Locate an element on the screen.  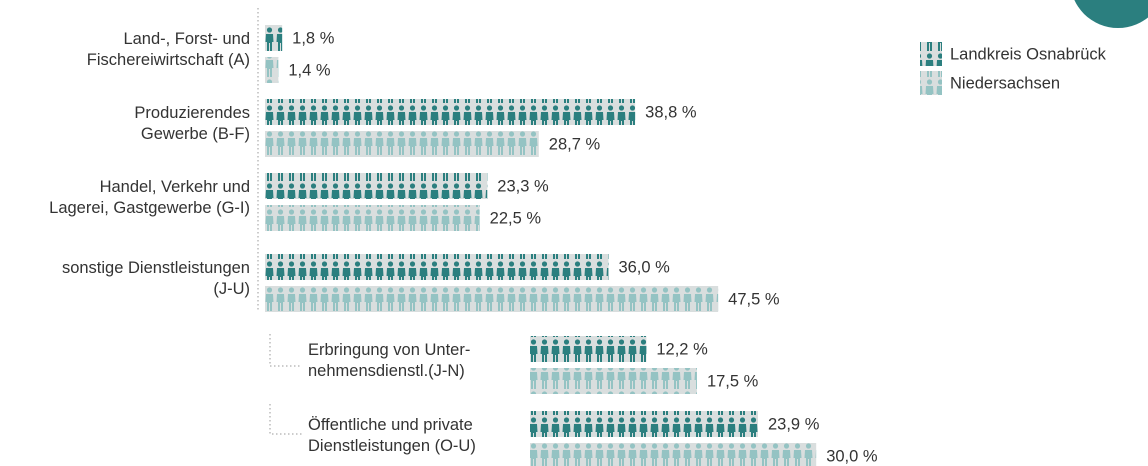
value-label: 1,4 % is located at coordinates (309, 70).